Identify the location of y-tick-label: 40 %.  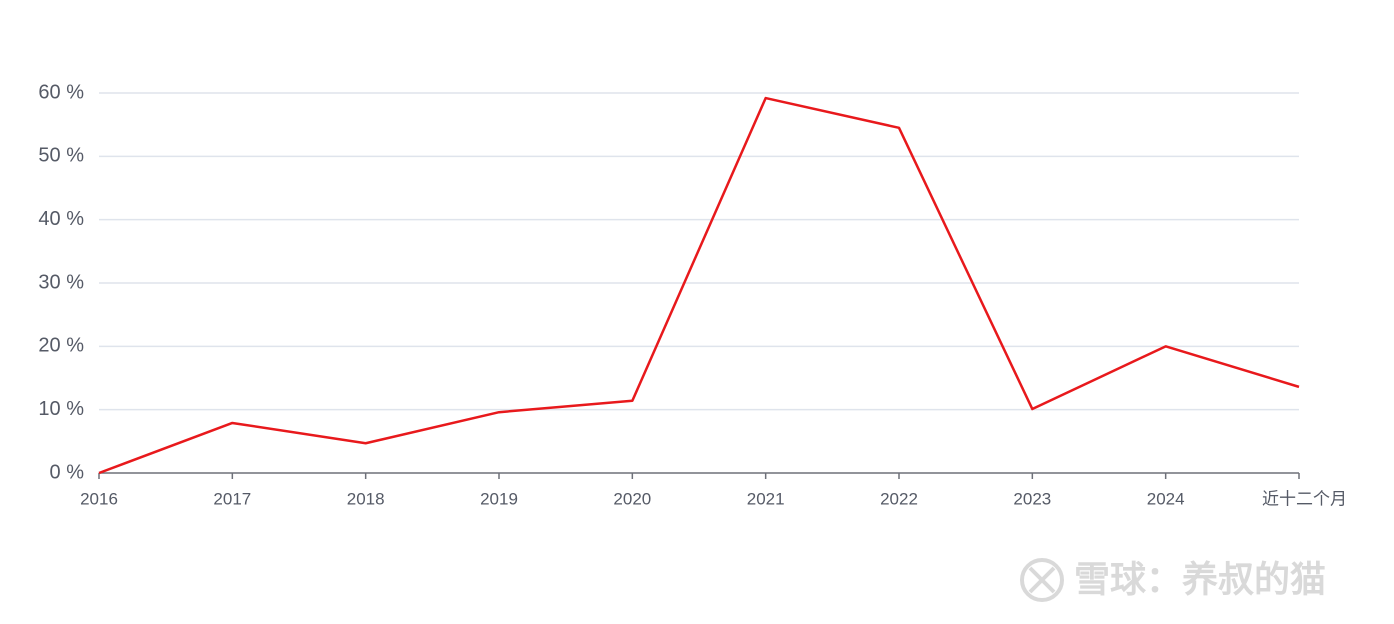
(61, 219).